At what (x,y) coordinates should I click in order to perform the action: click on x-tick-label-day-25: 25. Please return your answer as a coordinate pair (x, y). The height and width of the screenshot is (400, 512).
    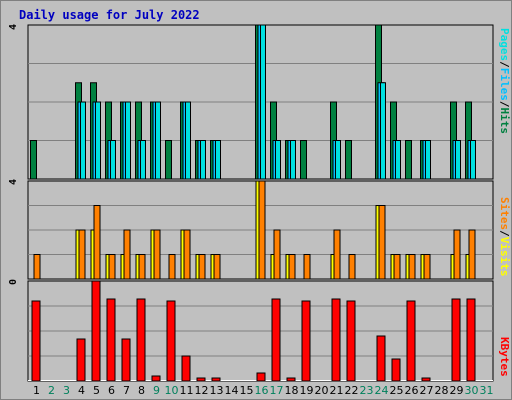
    Looking at the image, I should click on (397, 390).